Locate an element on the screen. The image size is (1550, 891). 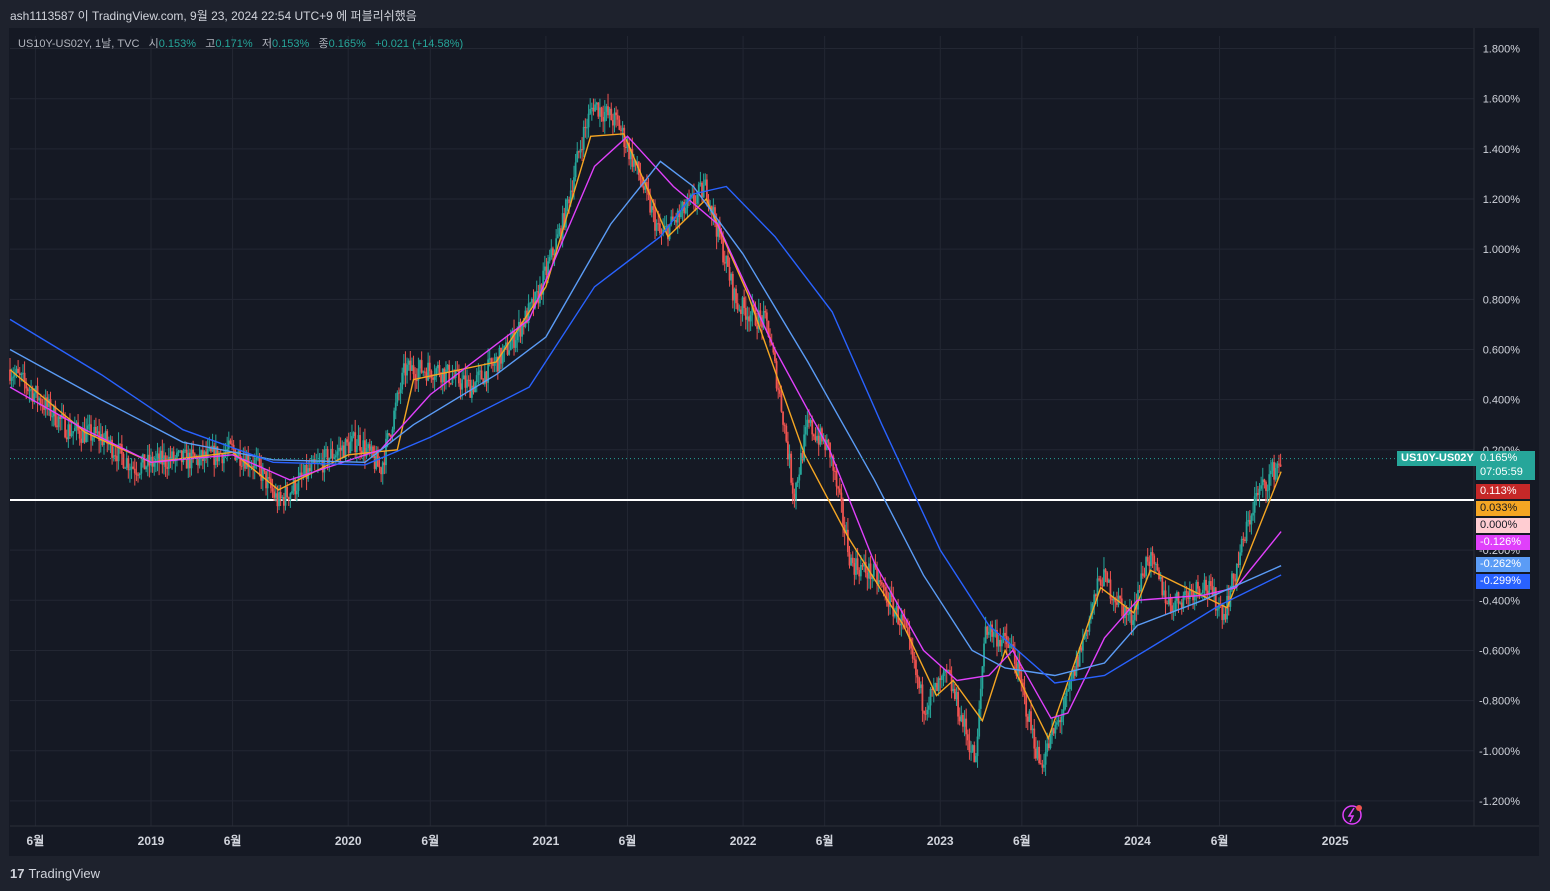
x-tick-label: 2025 is located at coordinates (1335, 841).